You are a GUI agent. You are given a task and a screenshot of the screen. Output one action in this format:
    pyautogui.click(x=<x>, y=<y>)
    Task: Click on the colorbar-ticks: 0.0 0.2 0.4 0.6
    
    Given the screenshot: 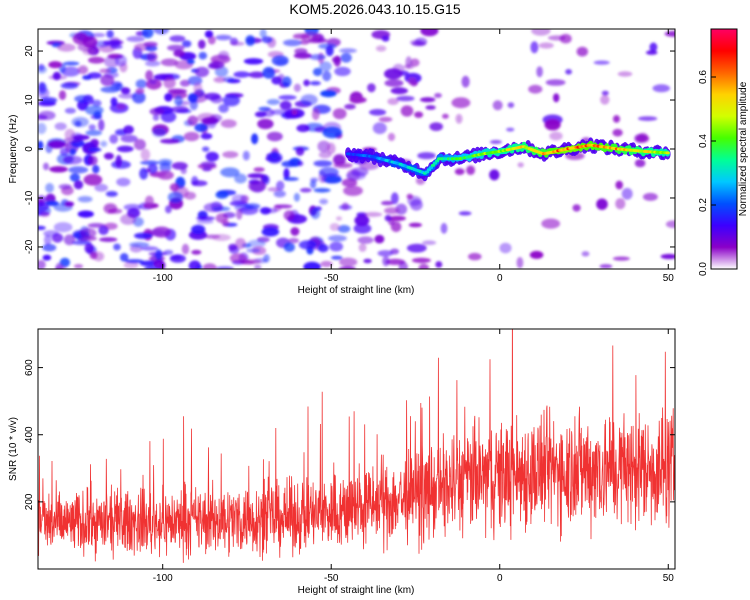 What is the action you would take?
    pyautogui.click(x=707, y=173)
    